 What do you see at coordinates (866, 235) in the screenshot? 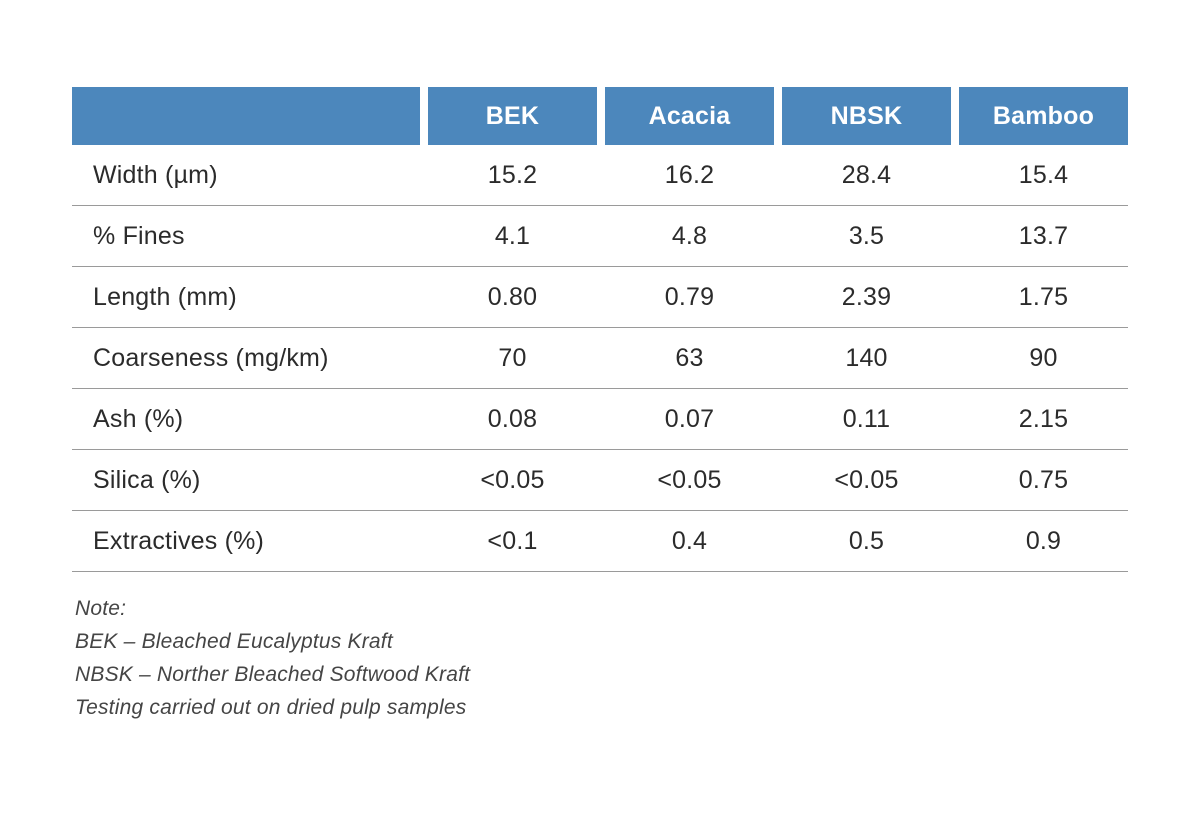
I see `value-cell: 3.5` at bounding box center [866, 235].